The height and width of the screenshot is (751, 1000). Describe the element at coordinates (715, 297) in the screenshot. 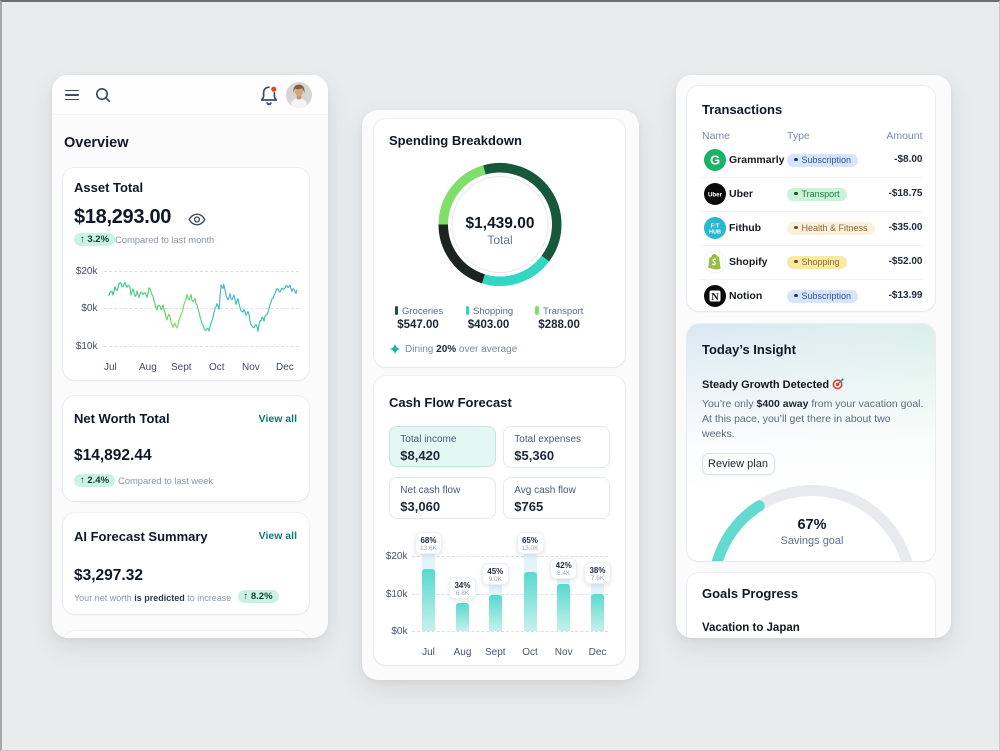

I see `svg-text: N` at that location.